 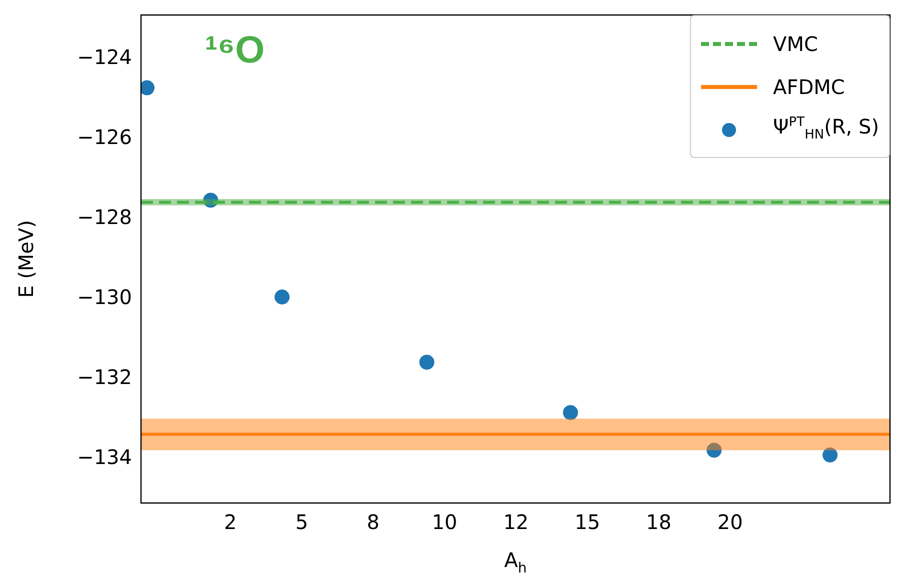 What do you see at coordinates (373, 522) in the screenshot?
I see `x-tick-label: 8` at bounding box center [373, 522].